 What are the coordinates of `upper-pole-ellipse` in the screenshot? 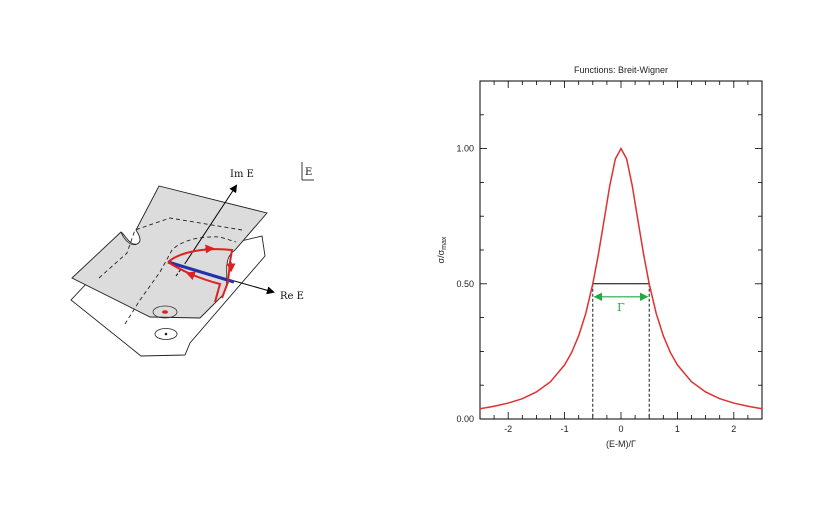 It's located at (165, 312).